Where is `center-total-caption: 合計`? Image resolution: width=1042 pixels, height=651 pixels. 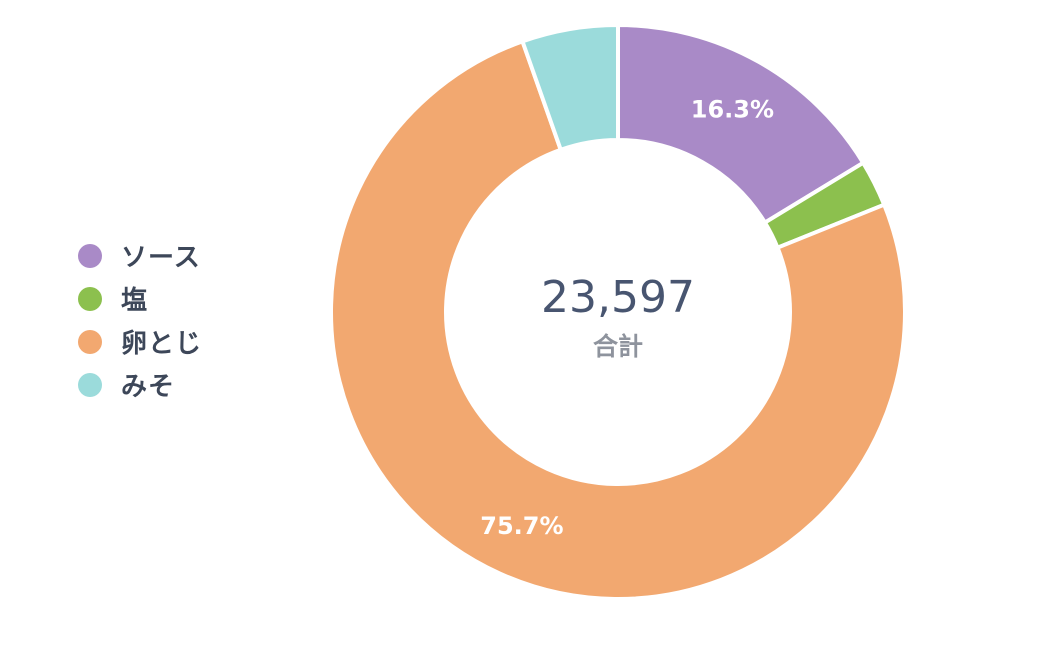 center-total-caption: 合計 is located at coordinates (618, 346).